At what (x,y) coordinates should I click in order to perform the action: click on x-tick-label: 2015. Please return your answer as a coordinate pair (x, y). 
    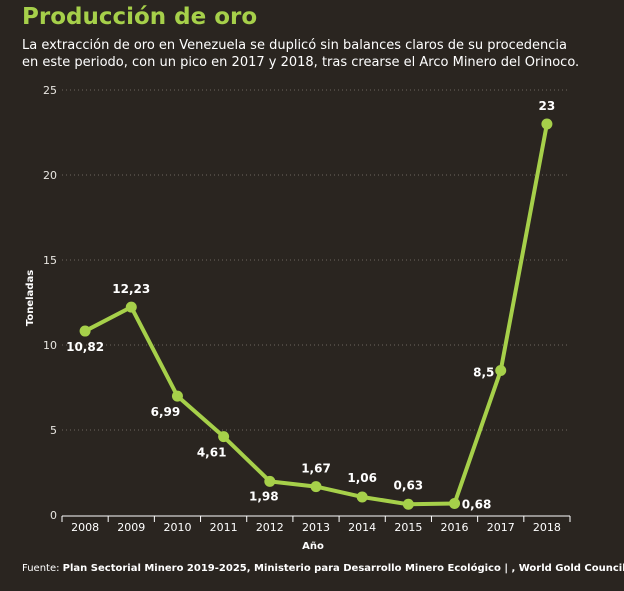
    Looking at the image, I should click on (408, 527).